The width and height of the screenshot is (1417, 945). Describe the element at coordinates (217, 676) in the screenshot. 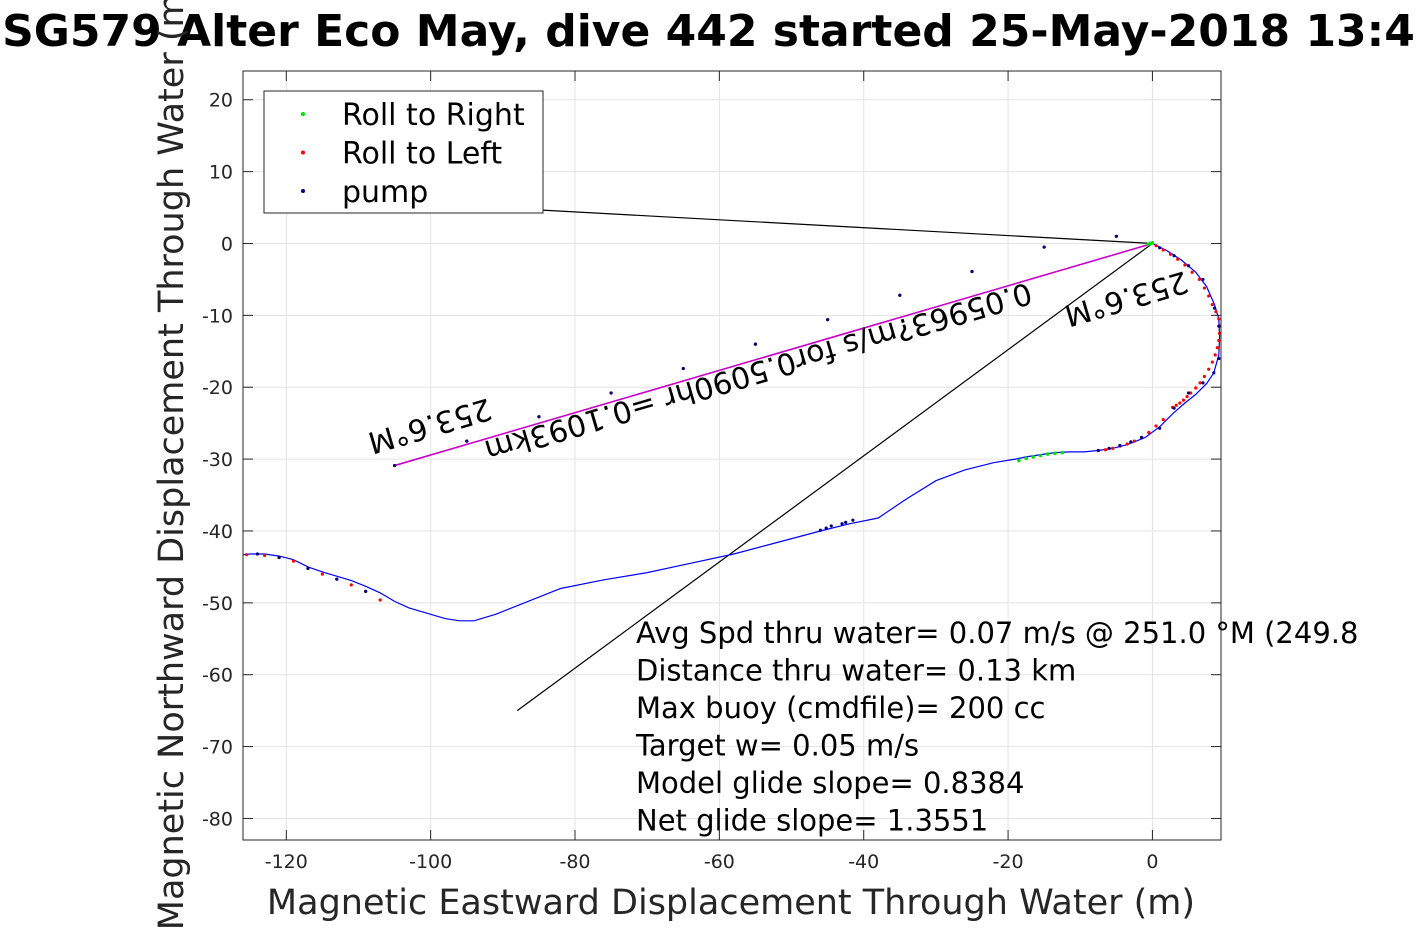

I see `y-tick-label: -60` at that location.